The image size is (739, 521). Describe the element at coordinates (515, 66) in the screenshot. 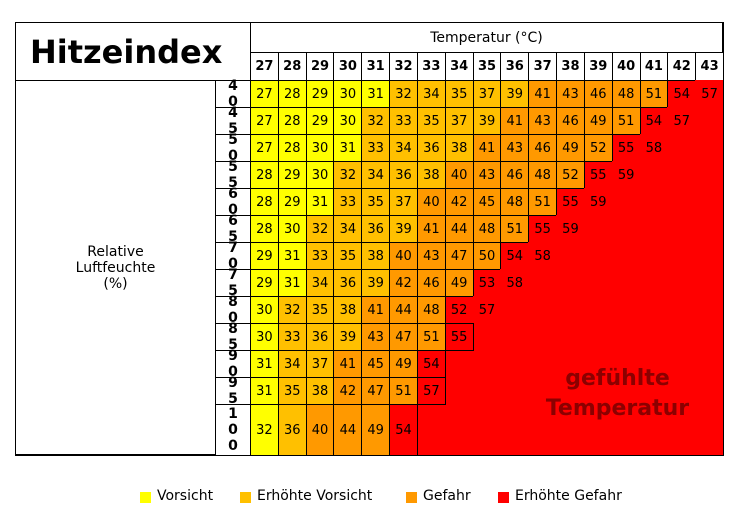

I see `temperature-label: 36` at that location.